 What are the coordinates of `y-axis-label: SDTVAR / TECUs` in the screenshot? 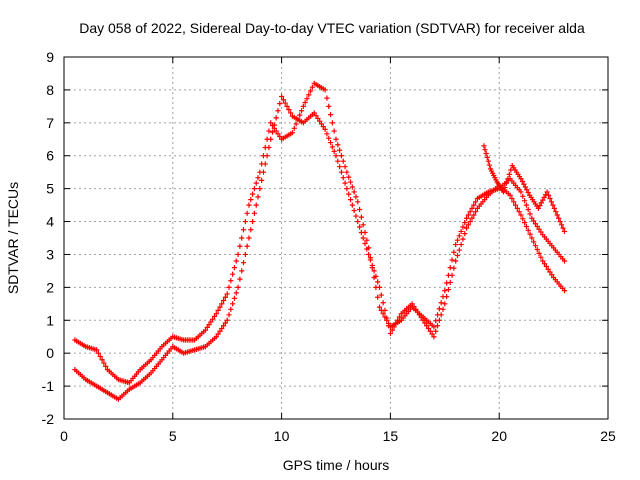 It's located at (13, 238).